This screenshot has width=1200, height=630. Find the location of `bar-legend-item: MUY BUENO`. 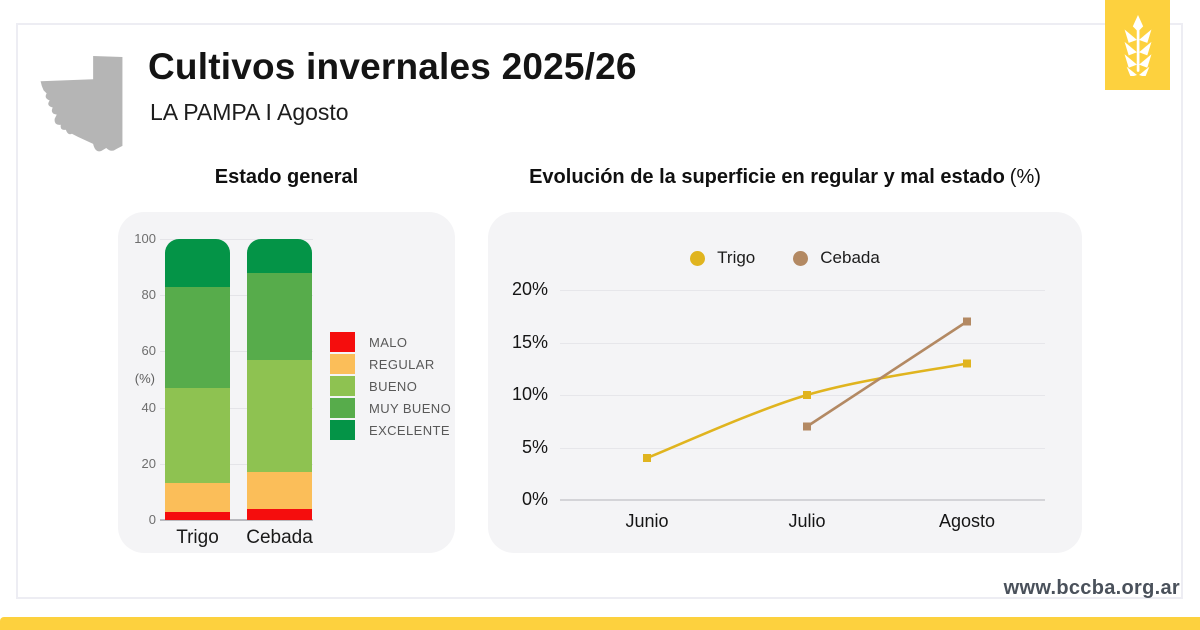

bar-legend-item: MUY BUENO is located at coordinates (390, 408).